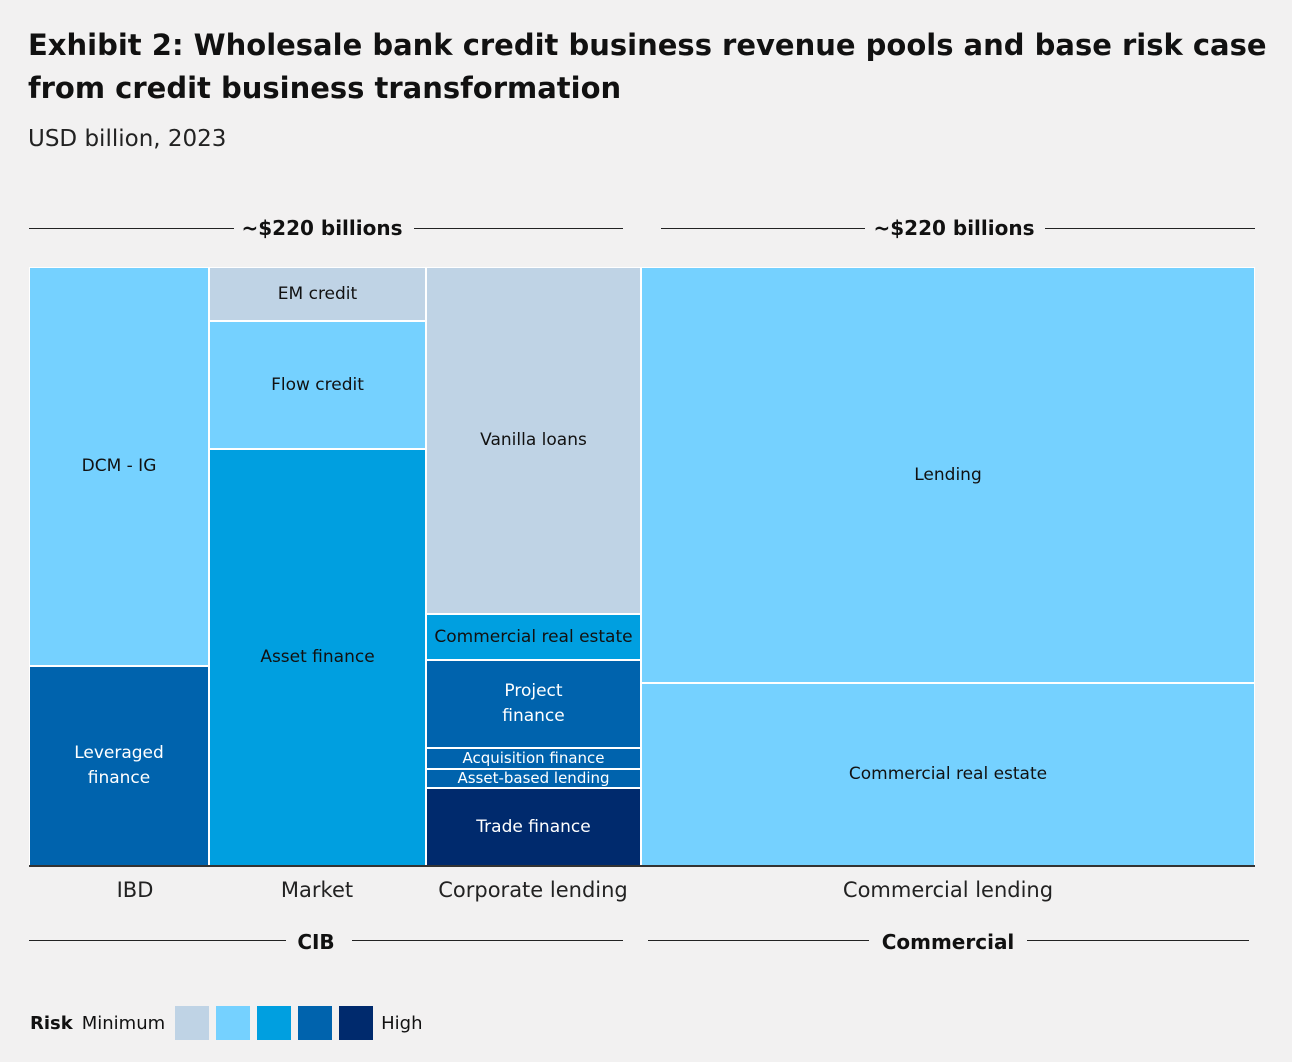 Image resolution: width=1292 pixels, height=1062 pixels. I want to click on segment-acquisition-finance: Acquisition finance, so click(533, 758).